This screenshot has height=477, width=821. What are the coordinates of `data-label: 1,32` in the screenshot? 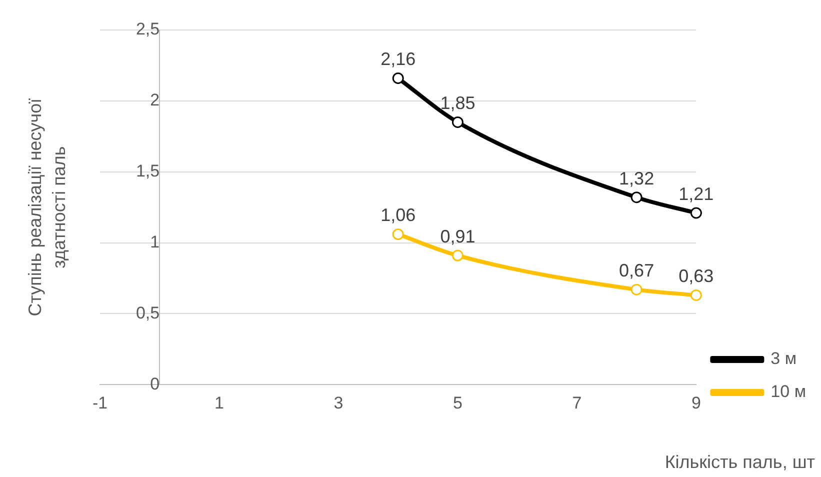 It's located at (636, 178).